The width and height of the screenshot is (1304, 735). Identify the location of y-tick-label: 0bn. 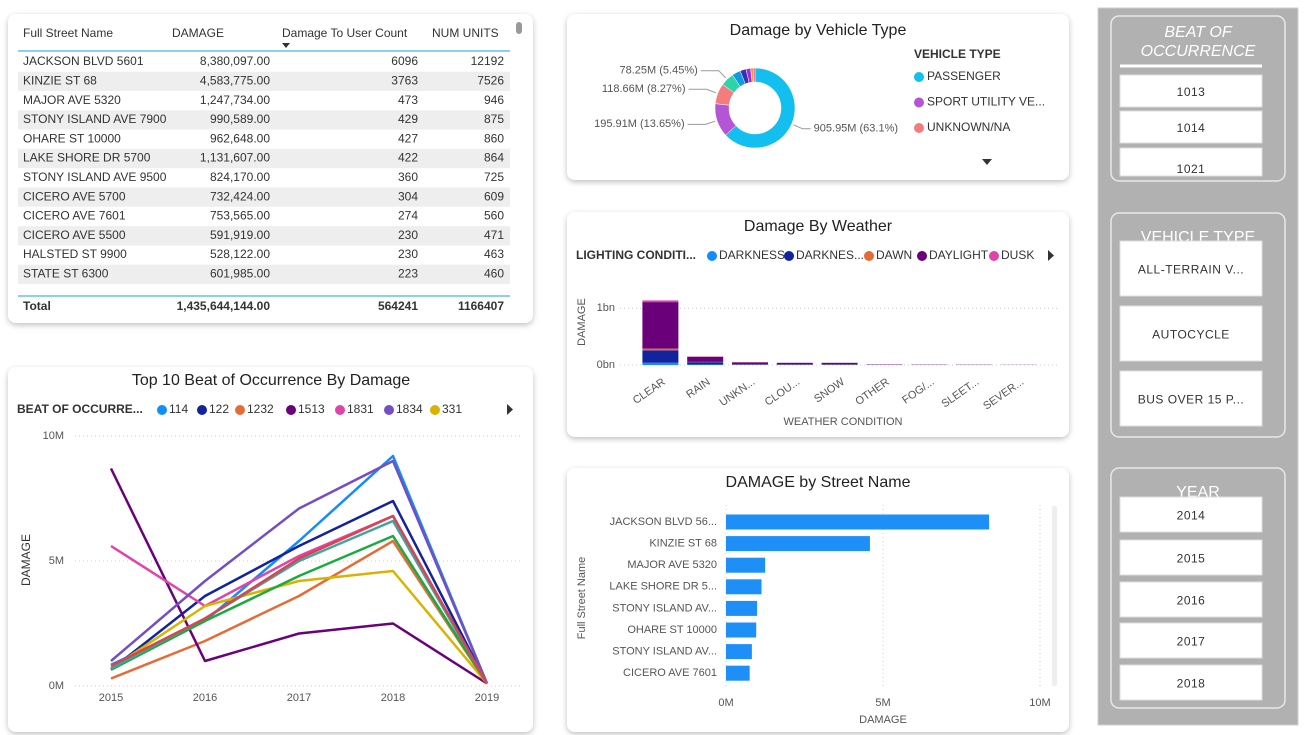
(606, 365).